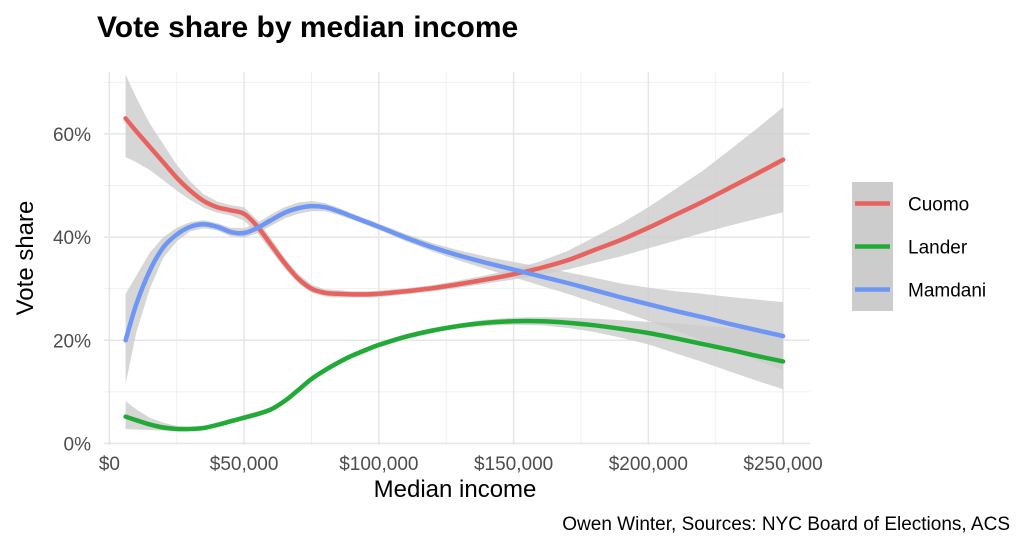 This screenshot has height=548, width=1024. Describe the element at coordinates (109, 464) in the screenshot. I see `x-tick-label: $0` at that location.